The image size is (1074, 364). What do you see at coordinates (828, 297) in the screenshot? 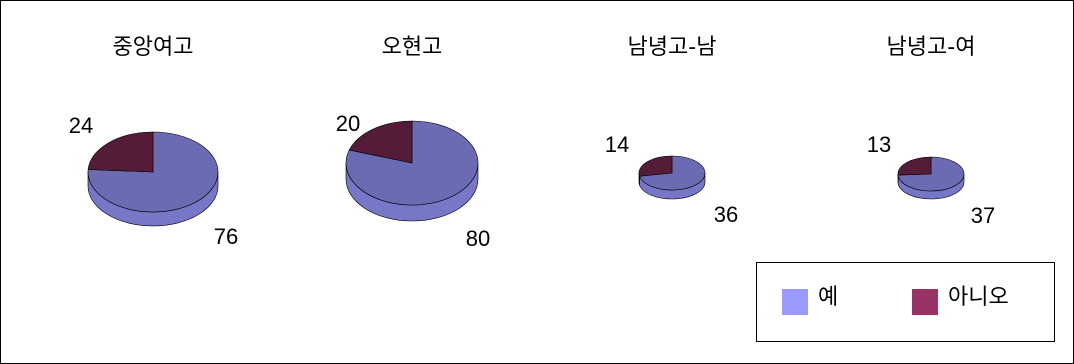
I see `legend-label-1: 예` at bounding box center [828, 297].